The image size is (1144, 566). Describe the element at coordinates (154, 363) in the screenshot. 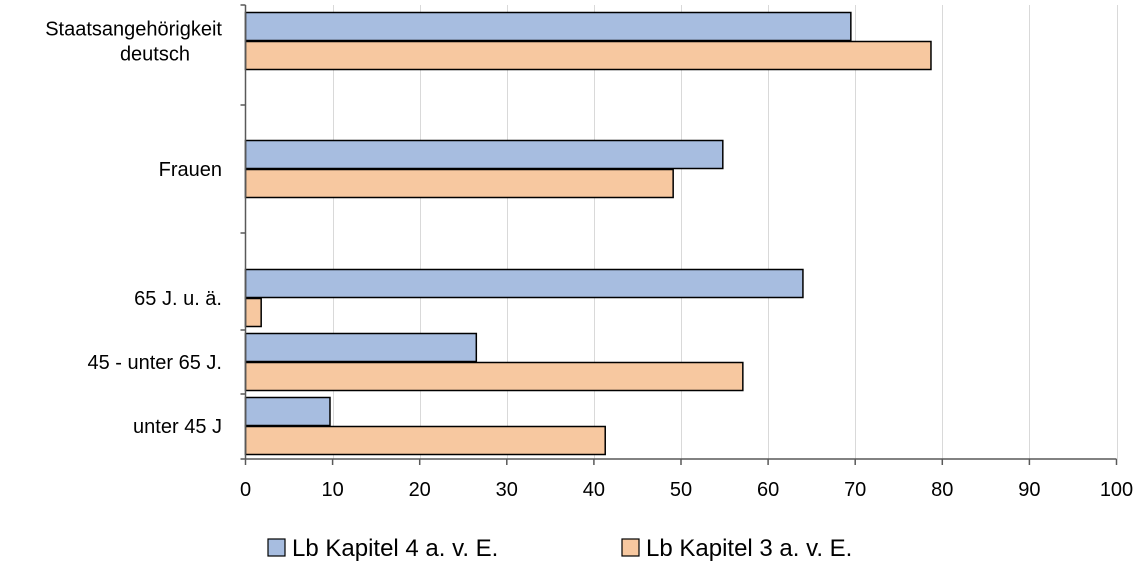

I see `category-label: 45 - unter 65 J.` at that location.